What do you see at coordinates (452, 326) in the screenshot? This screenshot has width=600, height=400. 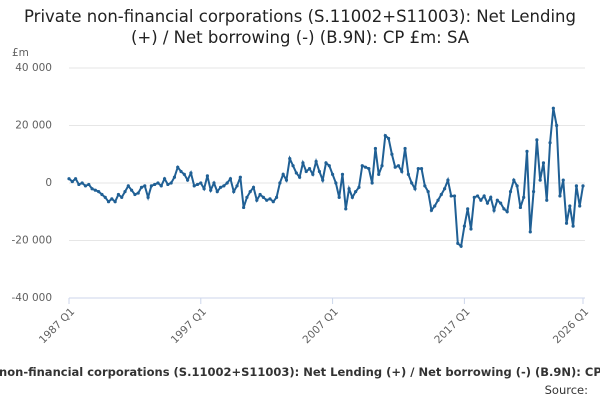 I see `x-tick-label: 2017 Q1` at bounding box center [452, 326].